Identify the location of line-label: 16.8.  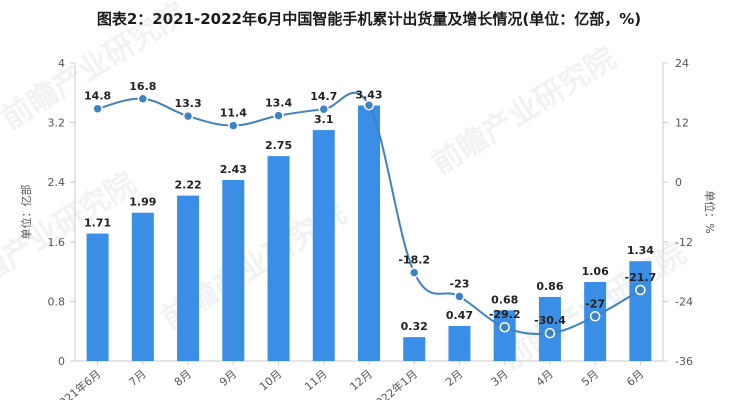
(142, 86).